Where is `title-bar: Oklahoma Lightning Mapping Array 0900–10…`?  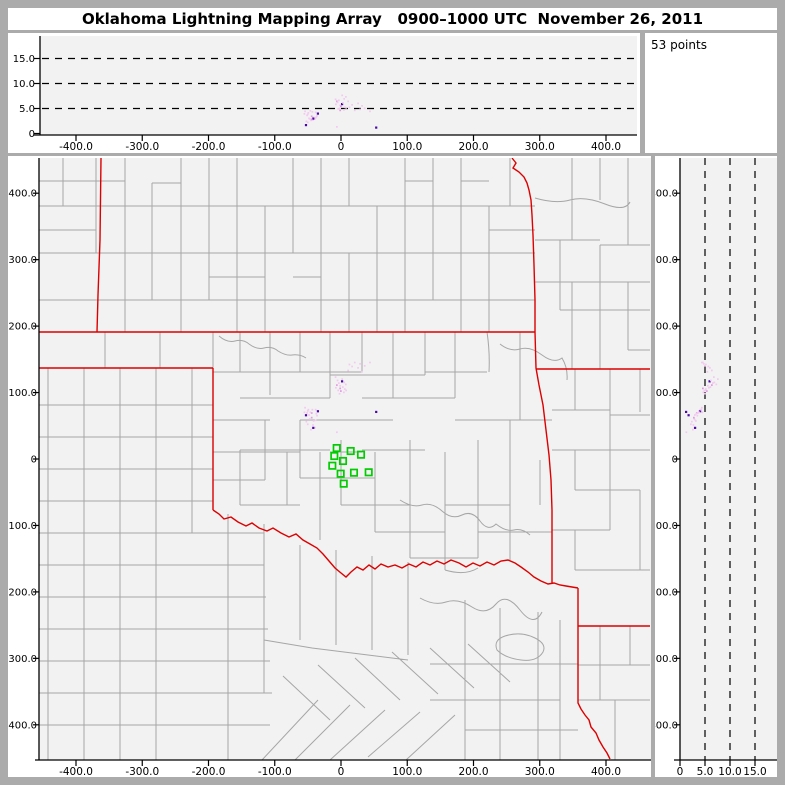
title-bar: Oklahoma Lightning Mapping Array 0900–10… is located at coordinates (392, 19).